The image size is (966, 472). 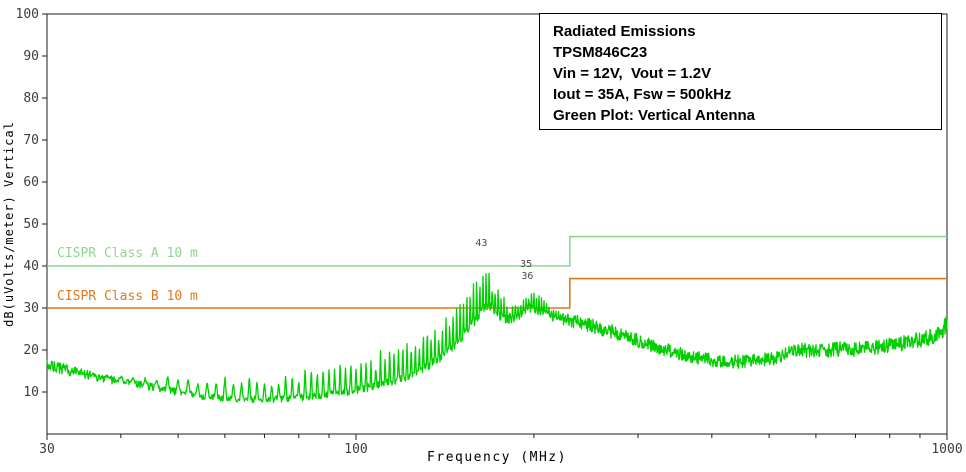 What do you see at coordinates (632, 73) in the screenshot?
I see `info-line-vin-vout: Vin = 12V, Vout = 1.2V` at bounding box center [632, 73].